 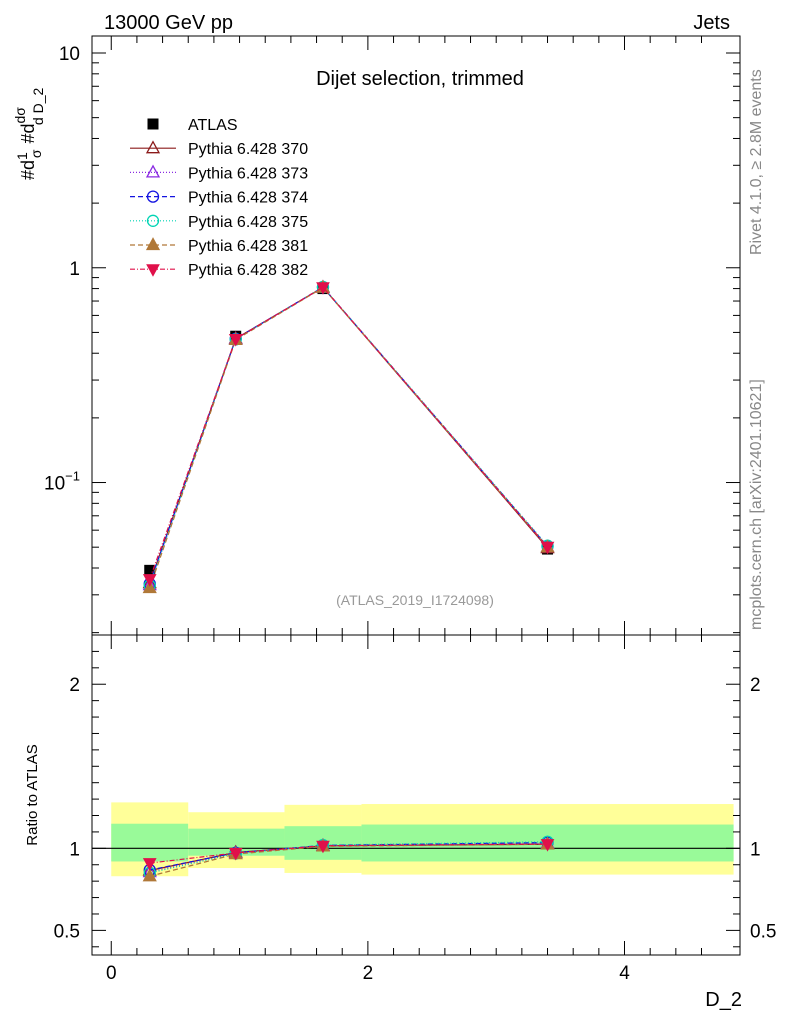 I want to click on x-tick-label: 4, so click(x=624, y=973).